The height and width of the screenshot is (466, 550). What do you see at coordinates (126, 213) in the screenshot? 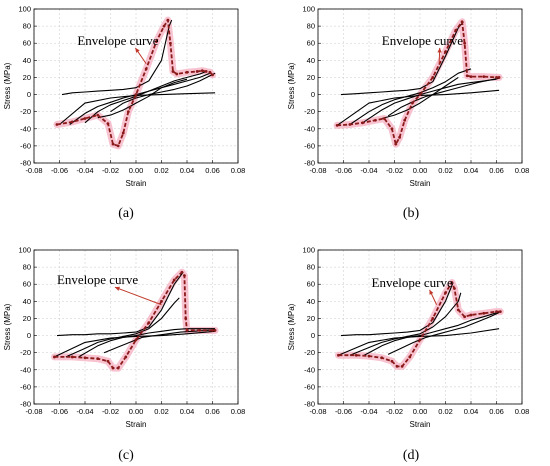
I see `panel-caption: (a)` at bounding box center [126, 213].